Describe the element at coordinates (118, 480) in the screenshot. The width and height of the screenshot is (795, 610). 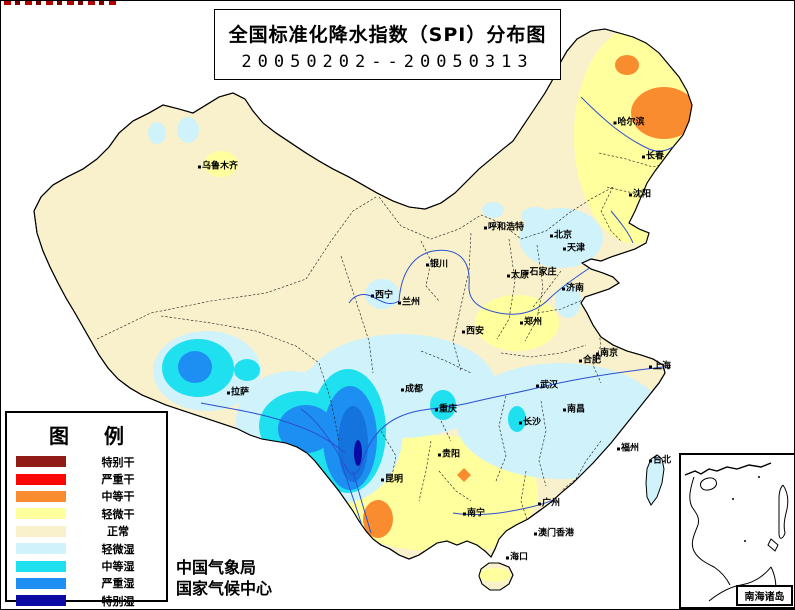
I see `legend-item-label: 严重干` at that location.